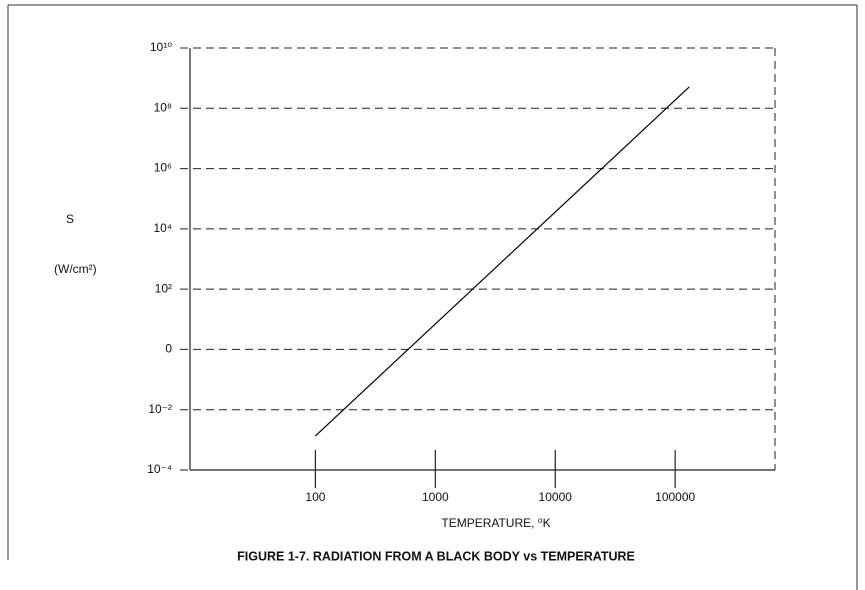  What do you see at coordinates (168, 349) in the screenshot?
I see `y-tick-label: 0` at bounding box center [168, 349].